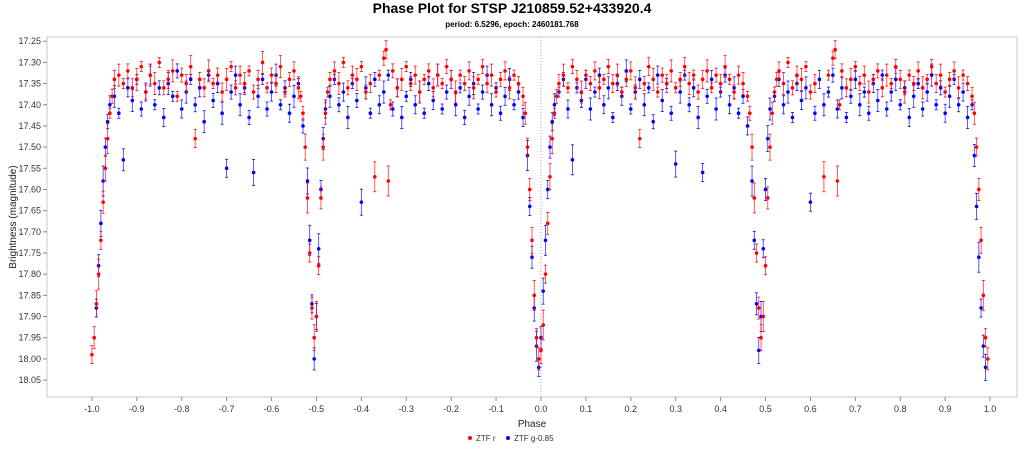 Image resolution: width=1024 pixels, height=449 pixels. I want to click on x-tick-label: 0.3, so click(675, 409).